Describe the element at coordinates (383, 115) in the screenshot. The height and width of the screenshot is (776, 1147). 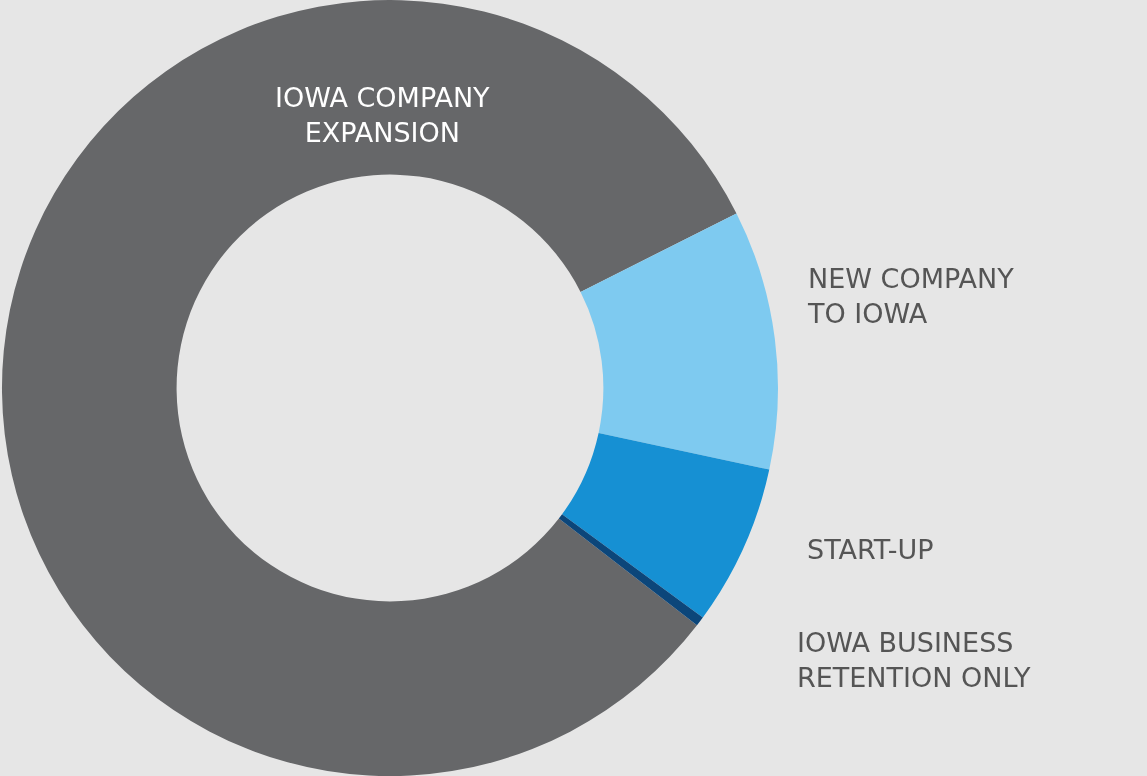
I see `slice-label: IOWA COMPANY EXPANSION` at that location.